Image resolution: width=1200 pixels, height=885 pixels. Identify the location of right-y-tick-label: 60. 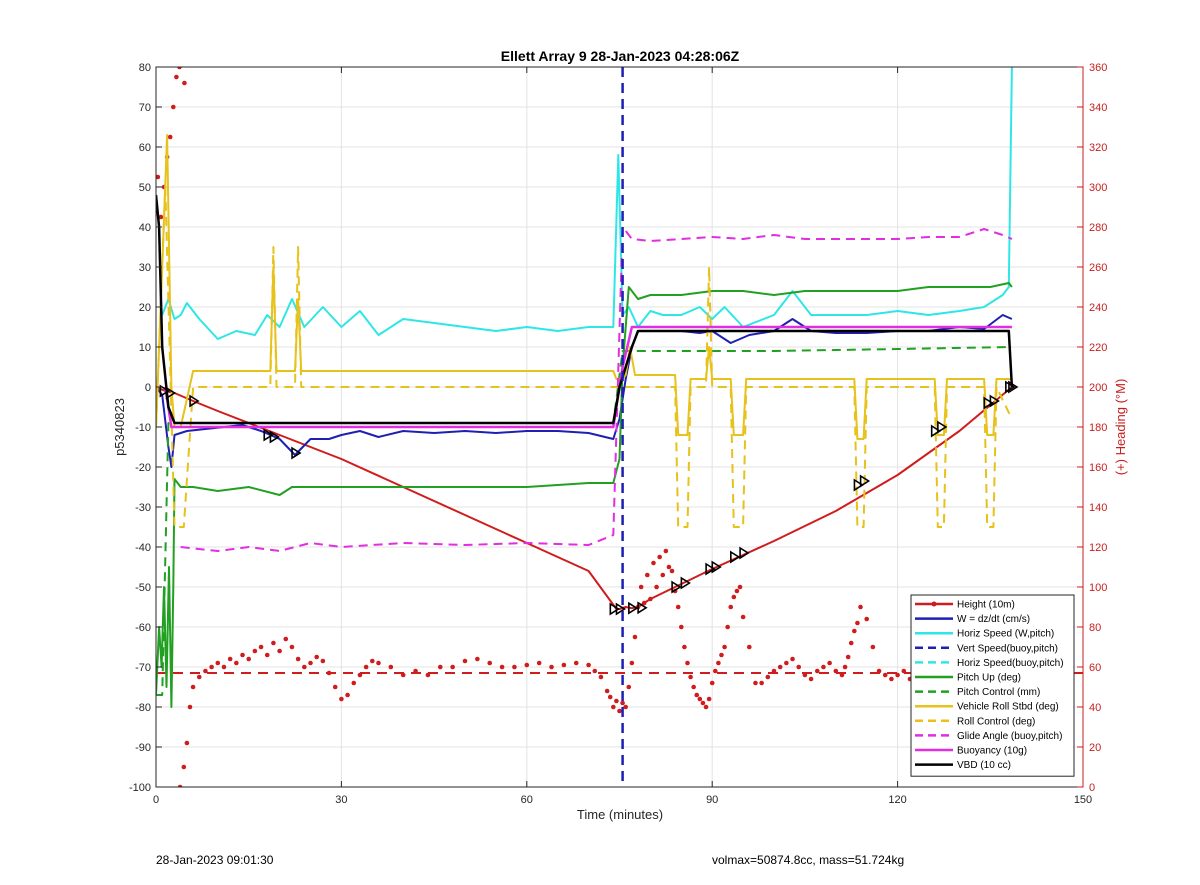
(1095, 668).